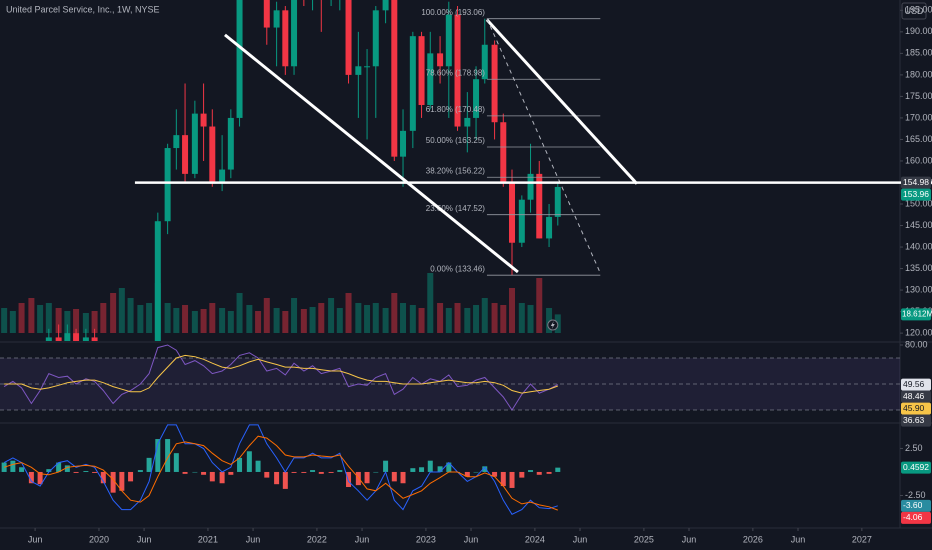 Image resolution: width=932 pixels, height=550 pixels. What do you see at coordinates (918, 225) in the screenshot?
I see `y-tick-label: 145.00` at bounding box center [918, 225].